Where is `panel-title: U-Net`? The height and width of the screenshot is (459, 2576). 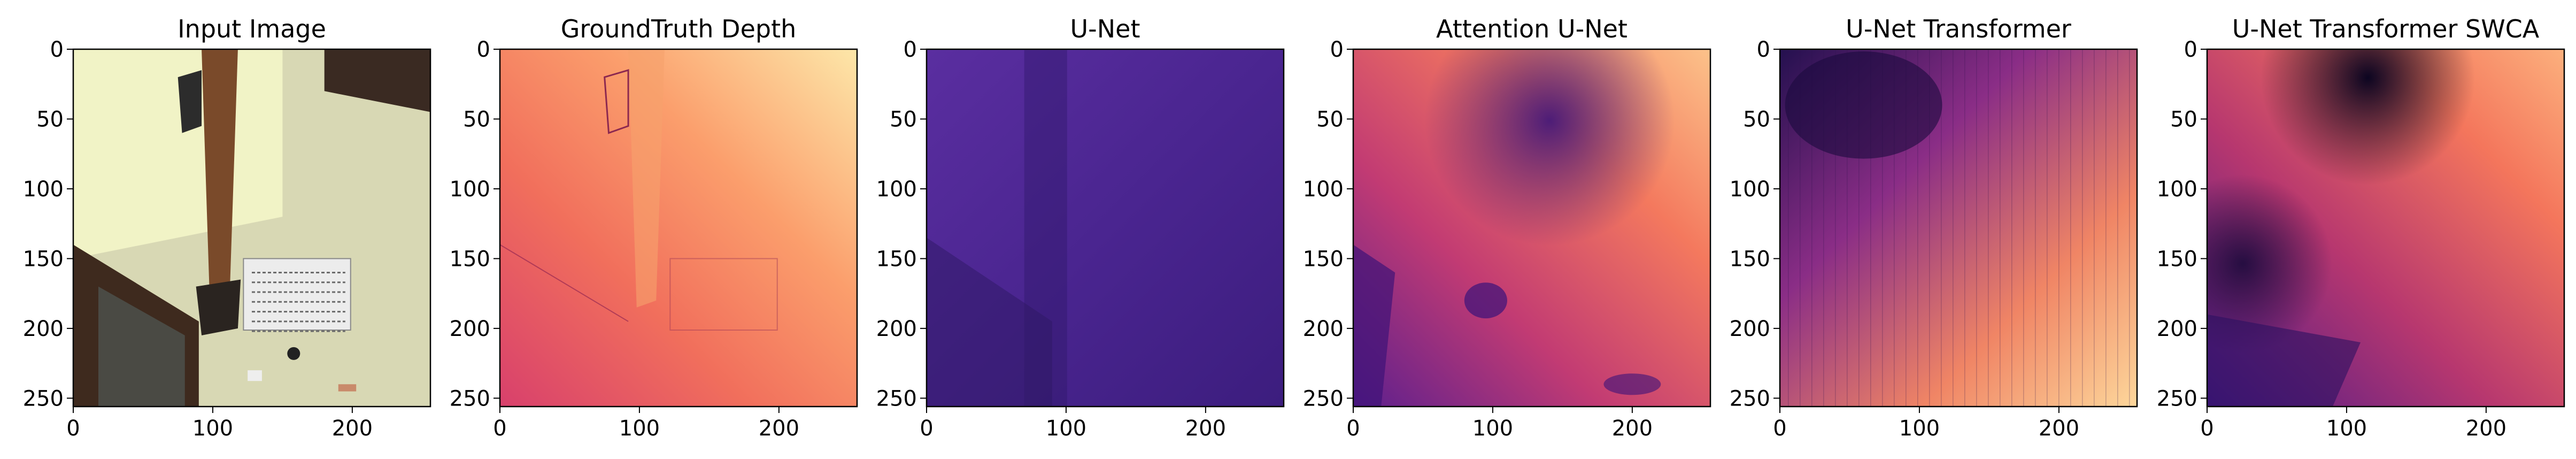
panel-title: U-Net is located at coordinates (1105, 28).